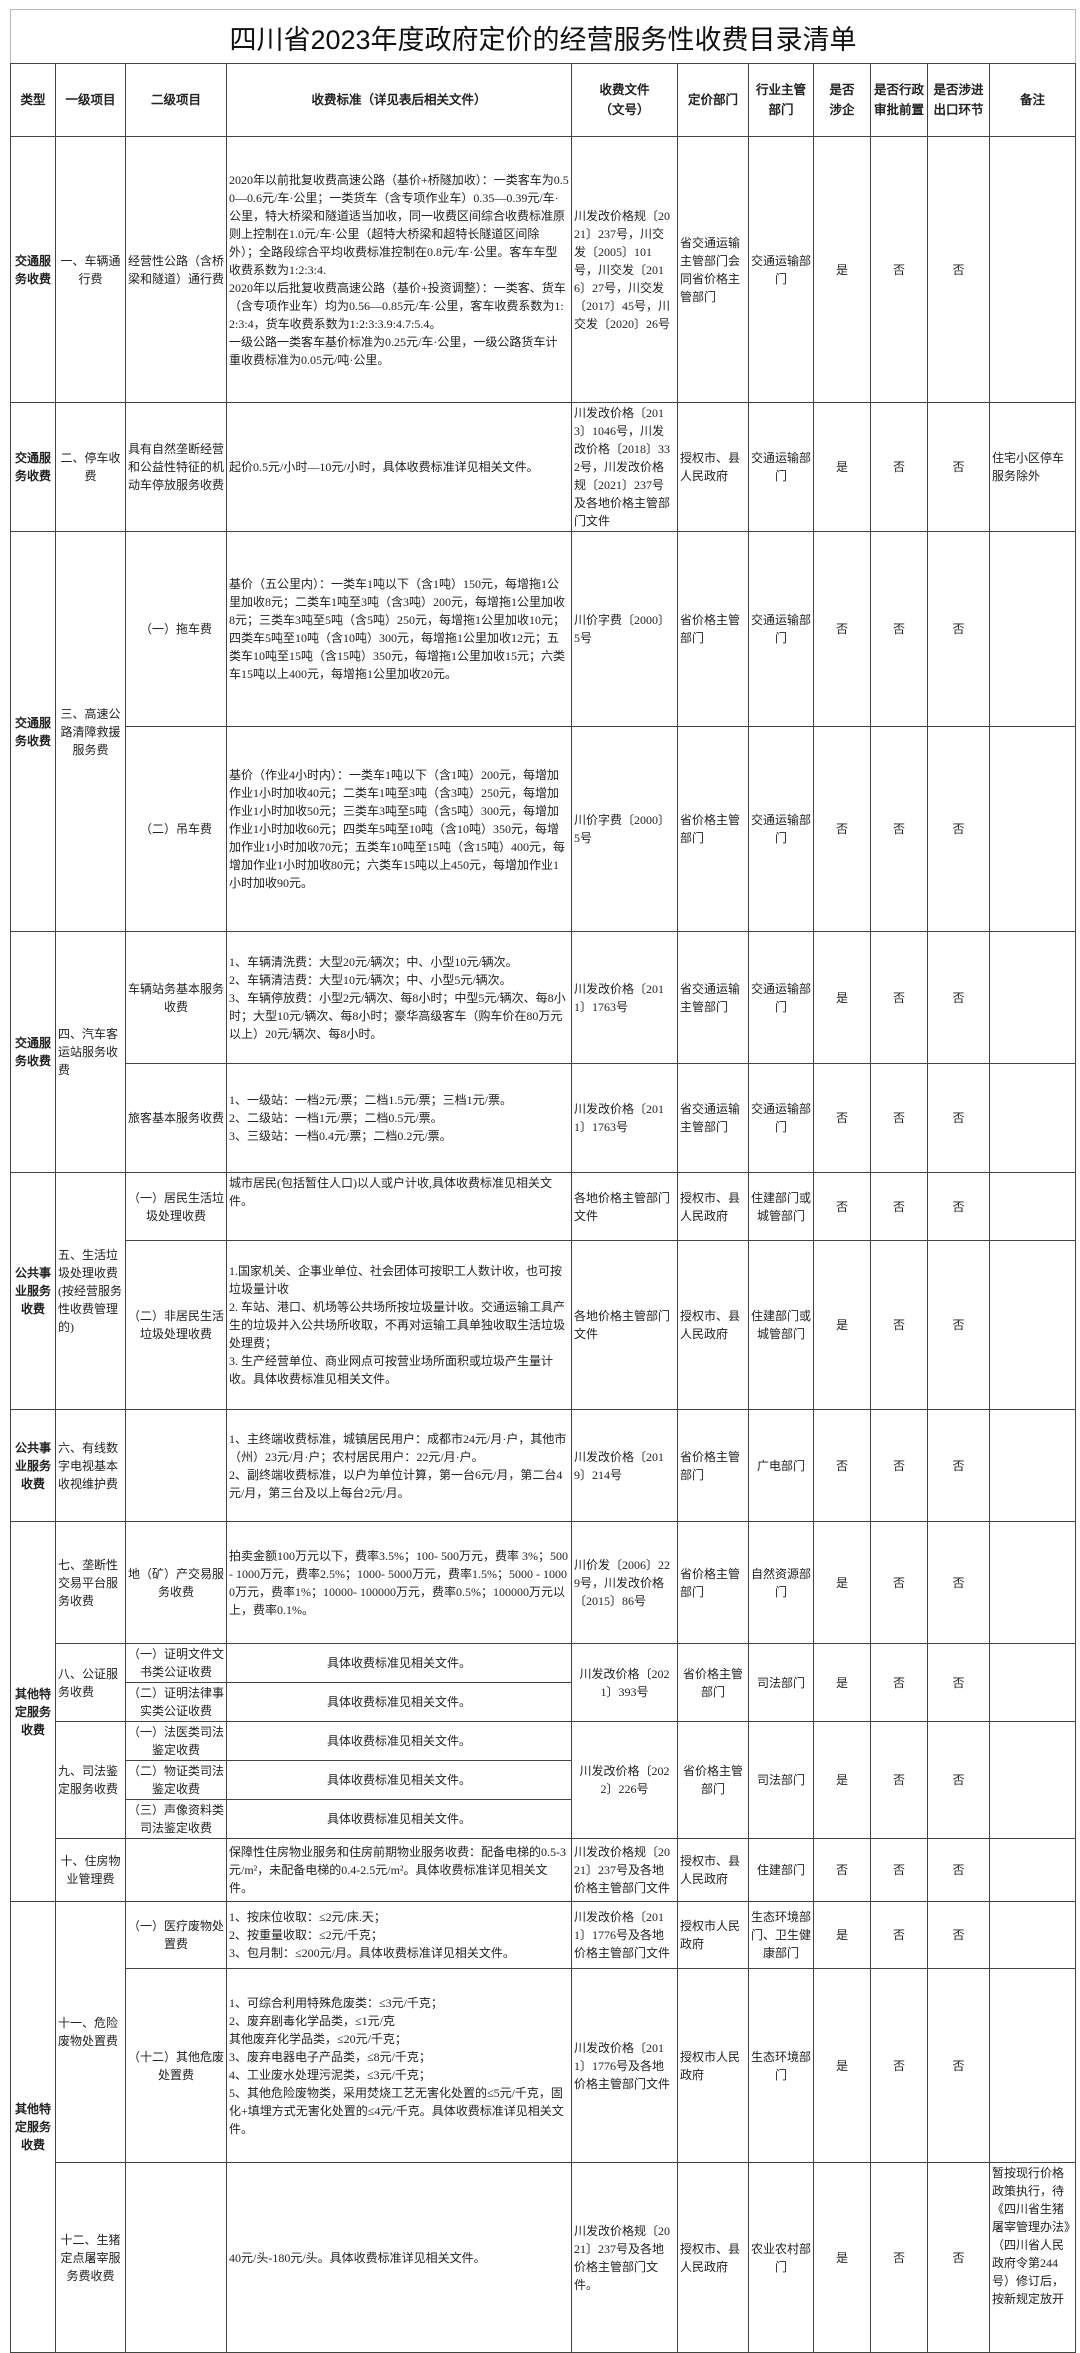 Image resolution: width=1080 pixels, height=2353 pixels. I want to click on table-row: （二）证明法律事实类公证收费 具体收费标准见相关文件。, so click(543, 1702).